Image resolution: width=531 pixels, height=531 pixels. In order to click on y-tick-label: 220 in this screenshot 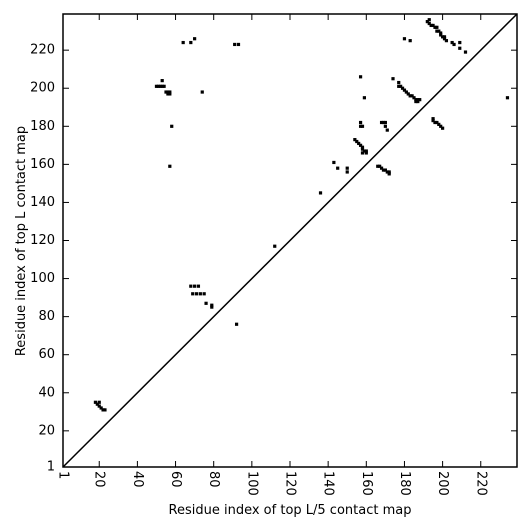, I will do `click(42, 50)`.